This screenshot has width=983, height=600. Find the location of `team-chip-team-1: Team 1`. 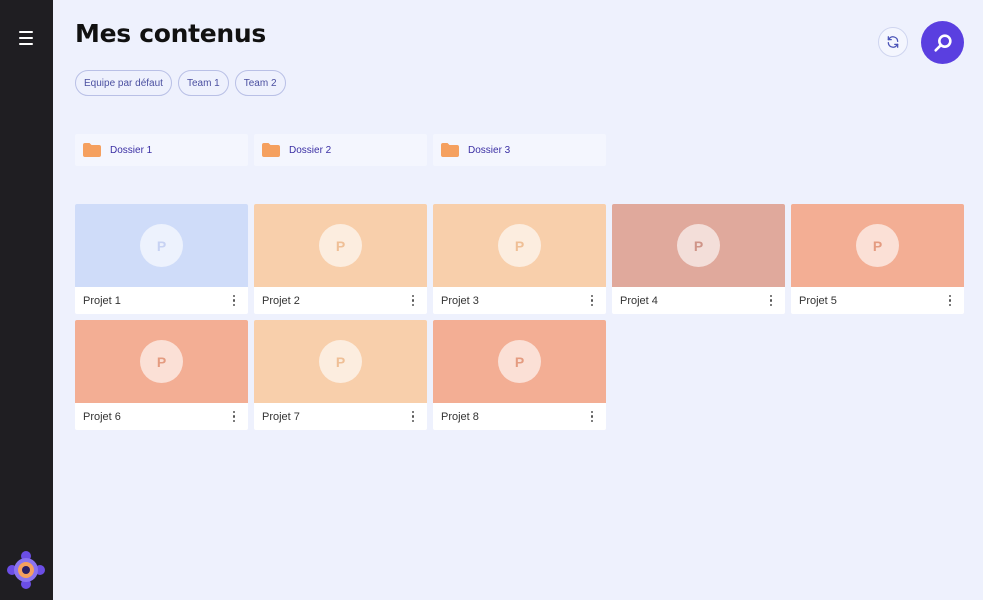

team-chip-team-1: Team 1 is located at coordinates (203, 83).